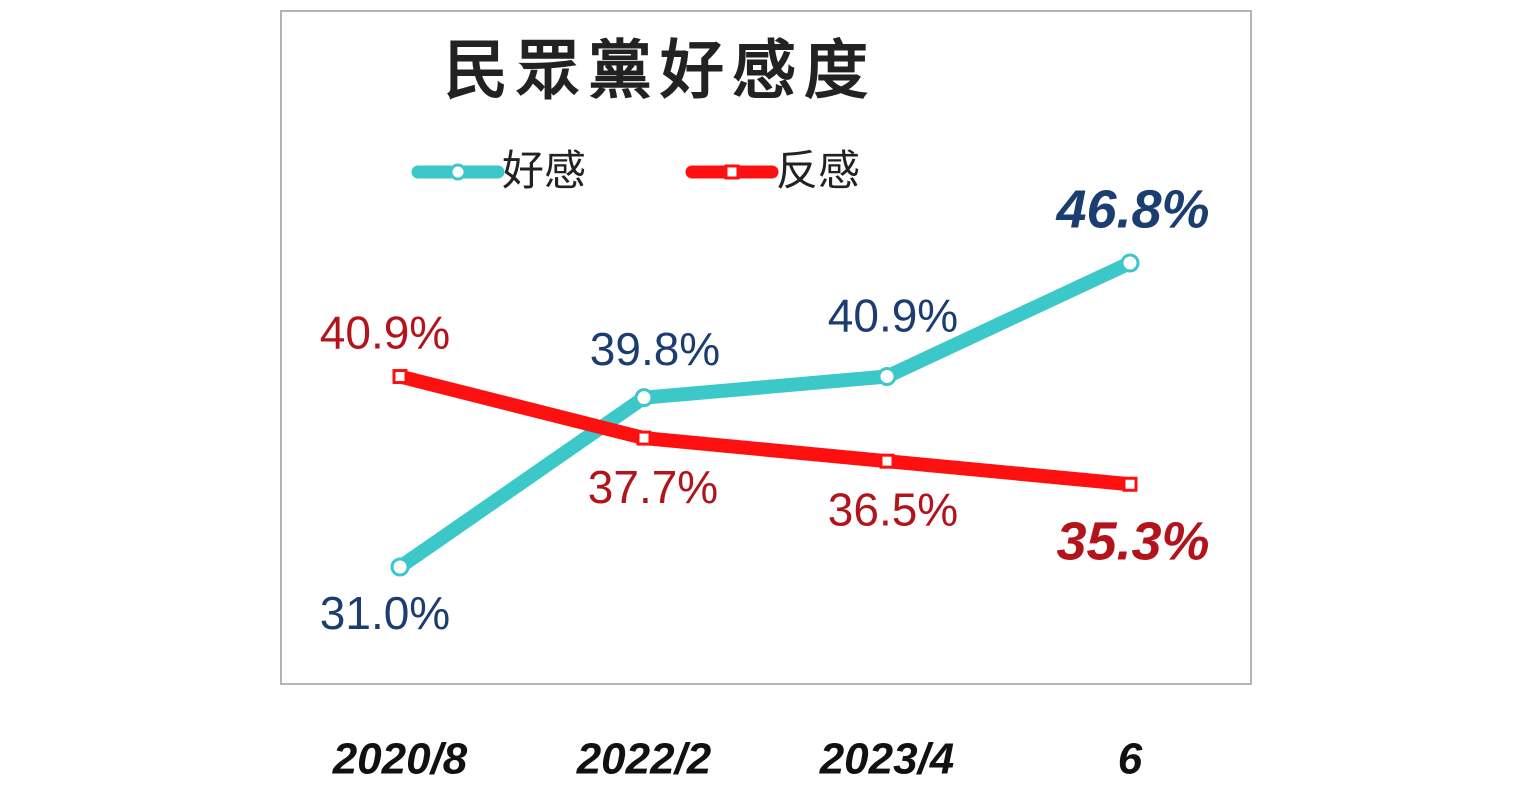 This screenshot has width=1536, height=799. Describe the element at coordinates (1132, 209) in the screenshot. I see `data-label: 46.8%` at that location.